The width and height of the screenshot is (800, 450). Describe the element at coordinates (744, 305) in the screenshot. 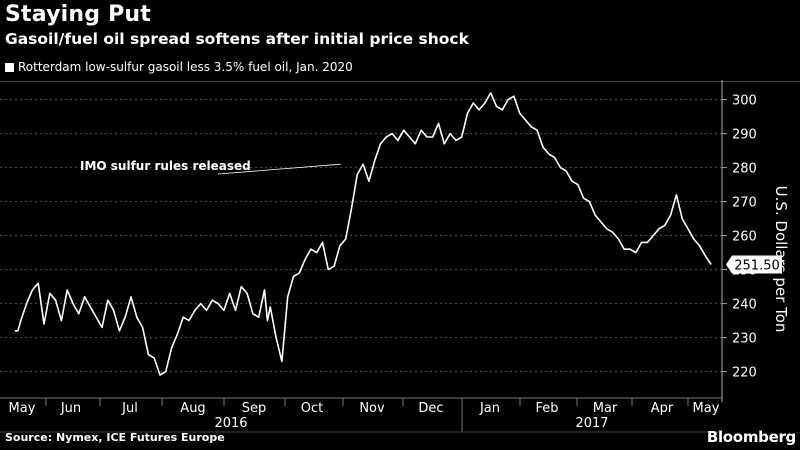

I see `y-tick-label: 240` at that location.